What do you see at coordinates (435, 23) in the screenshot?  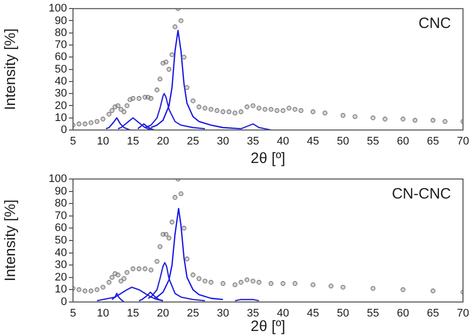 I see `annotation: CNC` at bounding box center [435, 23].